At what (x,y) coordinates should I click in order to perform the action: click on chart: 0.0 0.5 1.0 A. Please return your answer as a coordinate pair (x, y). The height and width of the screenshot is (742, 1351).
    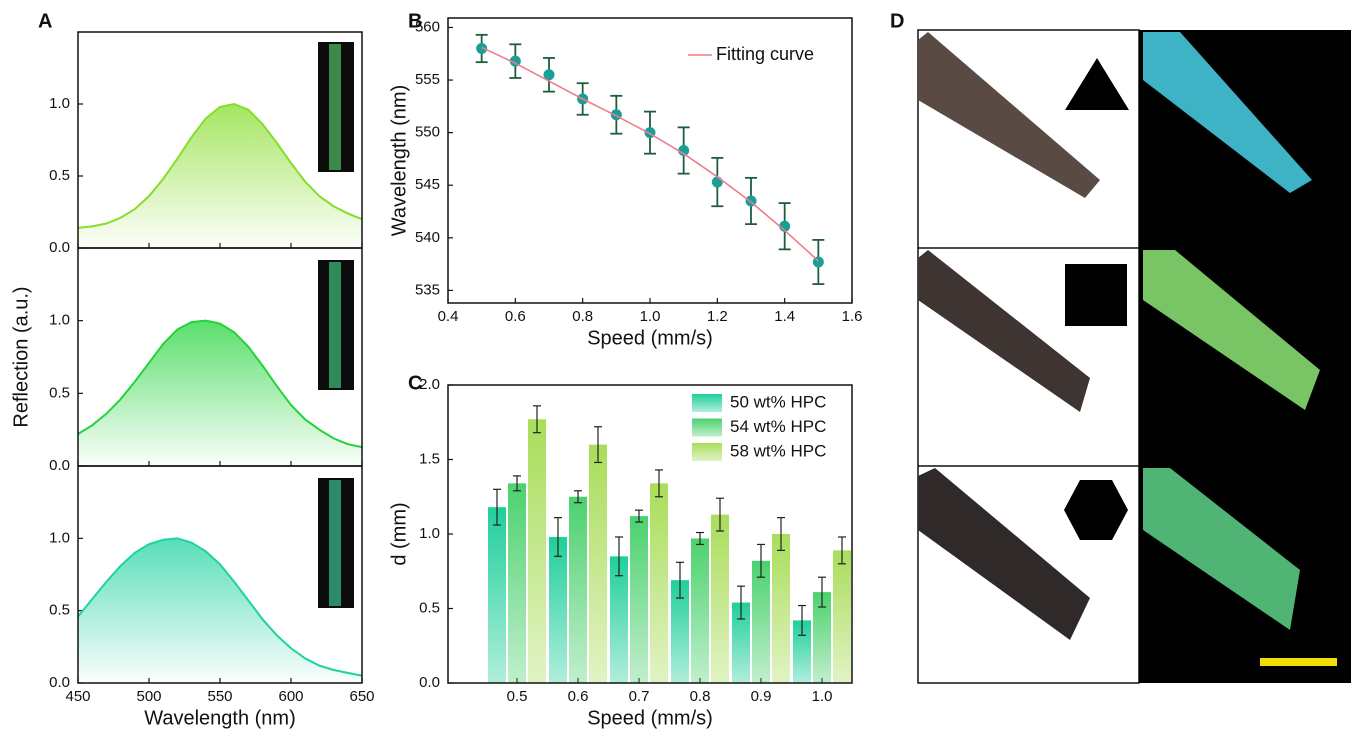
    Looking at the image, I should click on (200, 133).